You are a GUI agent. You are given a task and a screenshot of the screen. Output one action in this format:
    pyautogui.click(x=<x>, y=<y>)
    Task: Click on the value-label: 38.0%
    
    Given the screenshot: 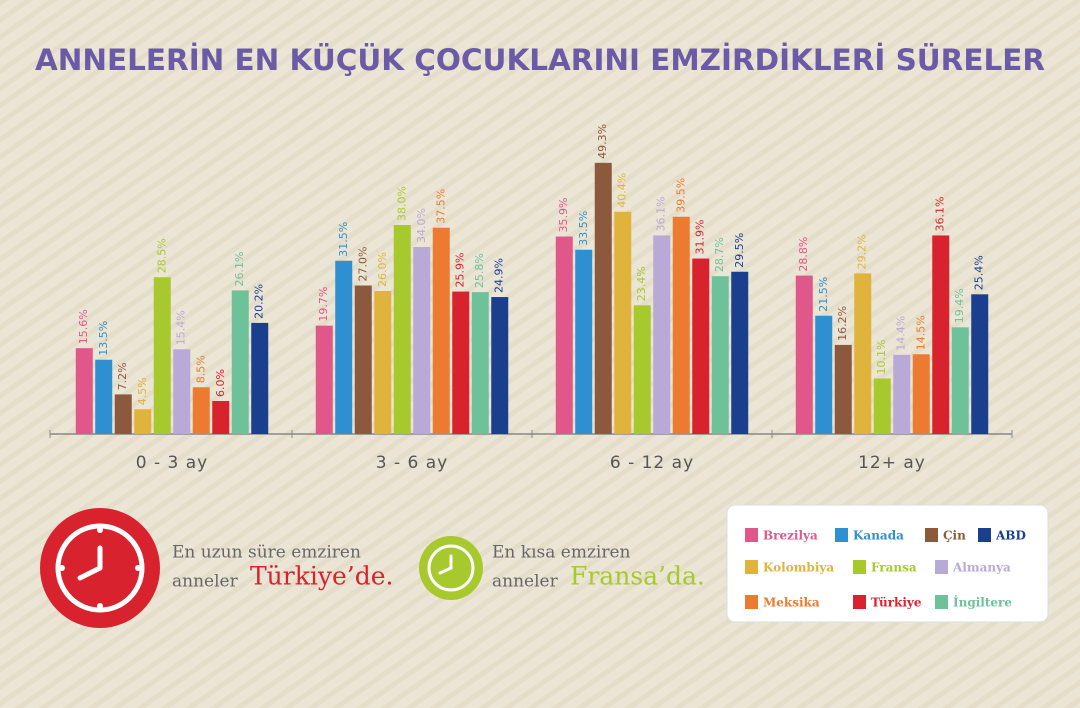 What is the action you would take?
    pyautogui.click(x=401, y=203)
    